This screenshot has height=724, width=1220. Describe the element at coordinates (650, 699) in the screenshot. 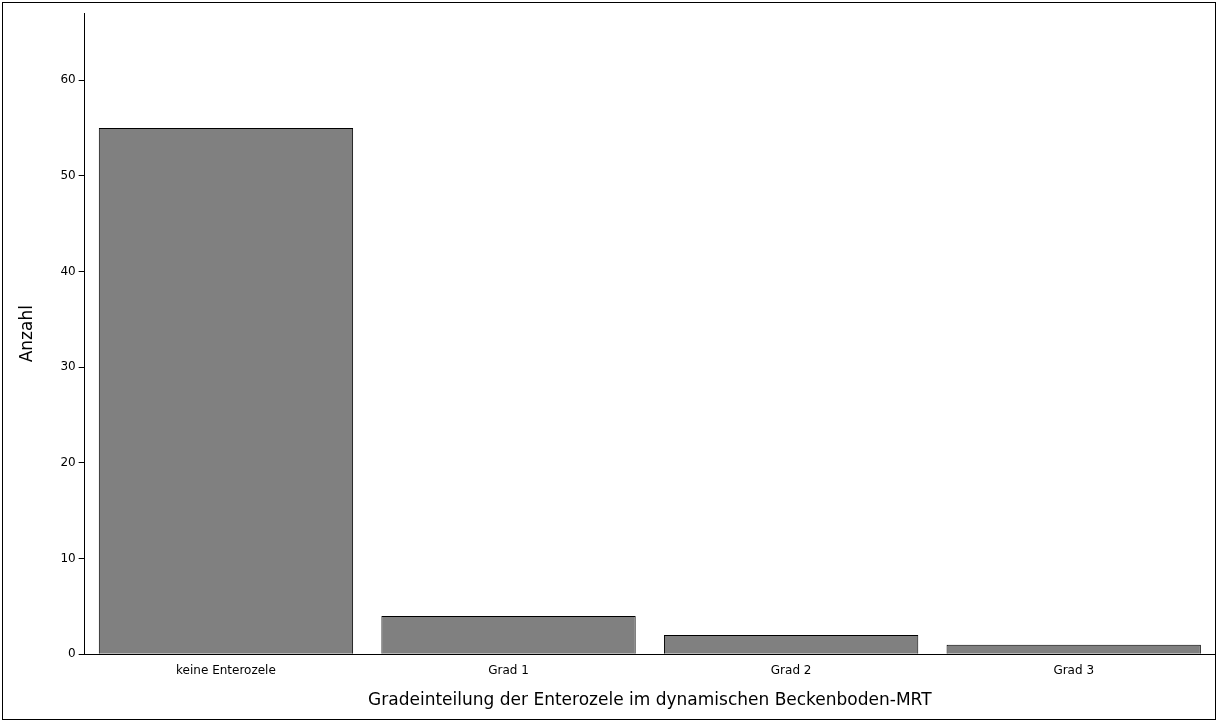

I see `x-axis-title: Gradeinteilung der Enterozele im dynamischen Beckenboden-MRT` at that location.